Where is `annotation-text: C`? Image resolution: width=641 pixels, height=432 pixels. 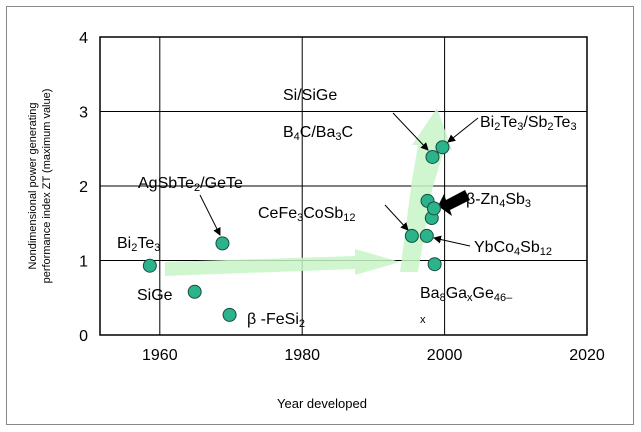 annotation-text: C is located at coordinates (348, 132).